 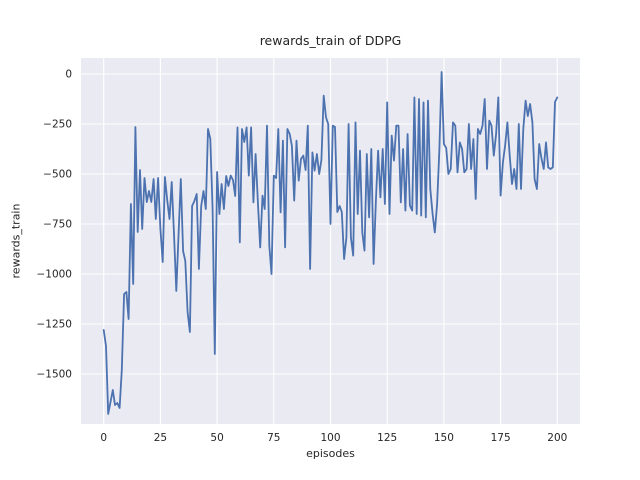 I want to click on y-tick-label: −250, so click(x=57, y=125).